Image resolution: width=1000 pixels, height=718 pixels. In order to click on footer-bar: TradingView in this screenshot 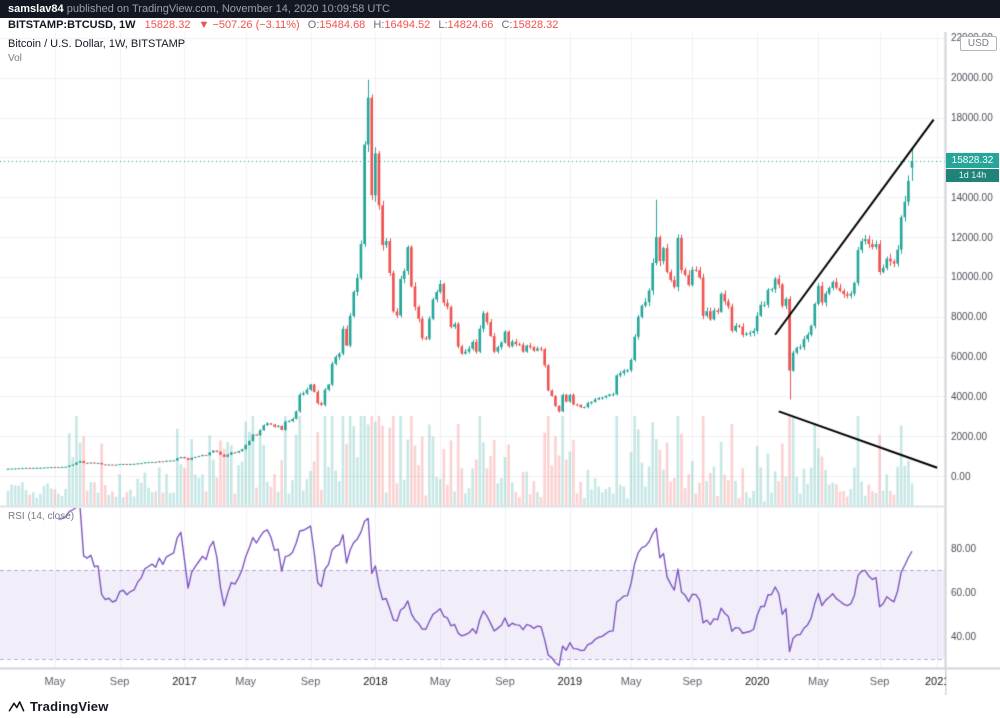, I will do `click(500, 706)`.